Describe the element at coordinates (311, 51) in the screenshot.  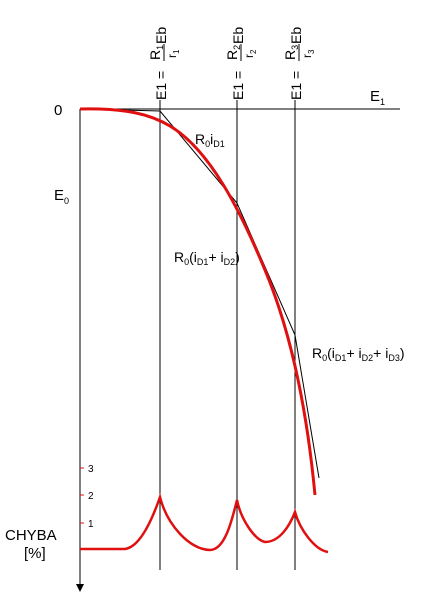
I see `breakpoint-den-sub: 3` at that location.